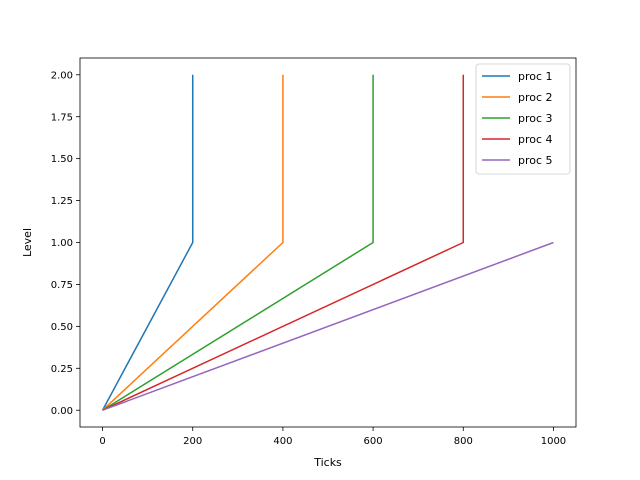 This screenshot has height=480, width=640. I want to click on x-tick-label: 1000, so click(553, 441).